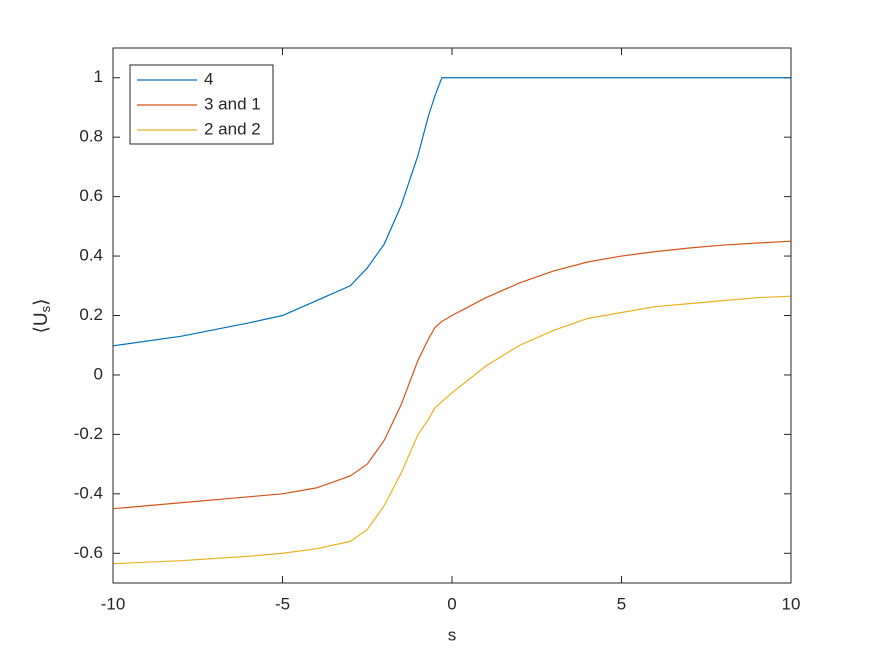  I want to click on y-tick-label: -0.4, so click(88, 492).